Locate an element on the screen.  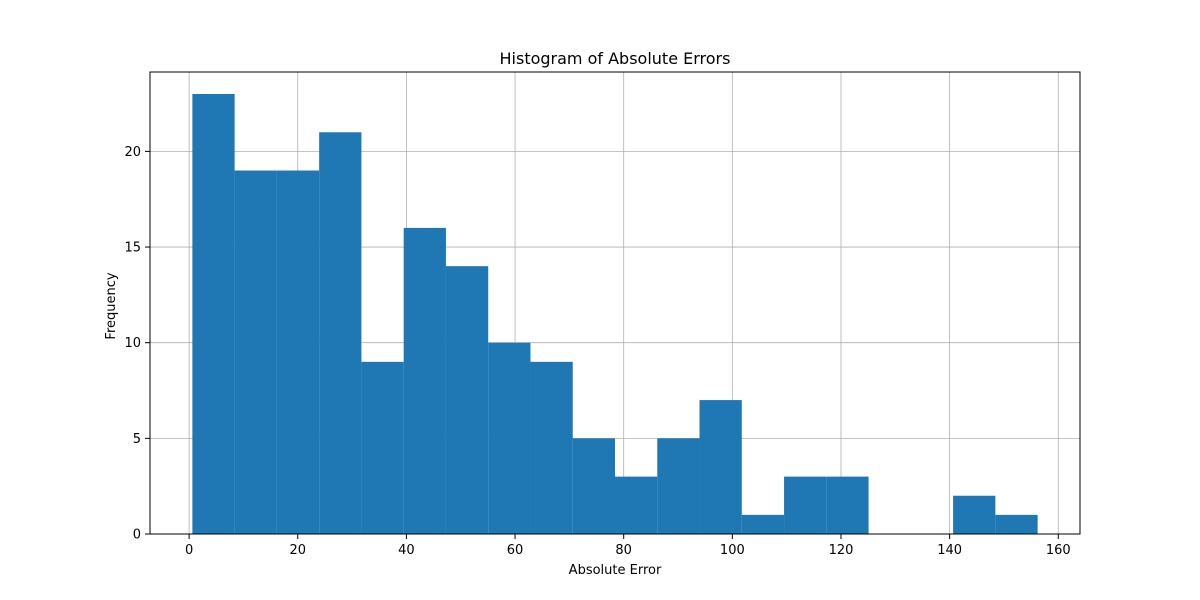
x-tick-label: 60 is located at coordinates (515, 550).